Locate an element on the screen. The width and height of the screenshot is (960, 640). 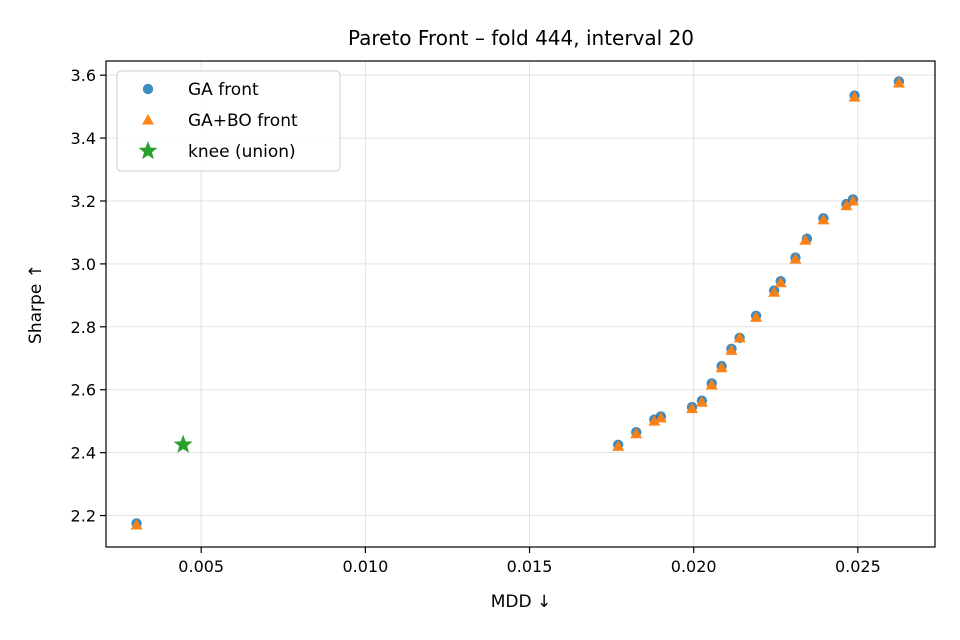
y-tick-label: 3.2 is located at coordinates (83, 201).